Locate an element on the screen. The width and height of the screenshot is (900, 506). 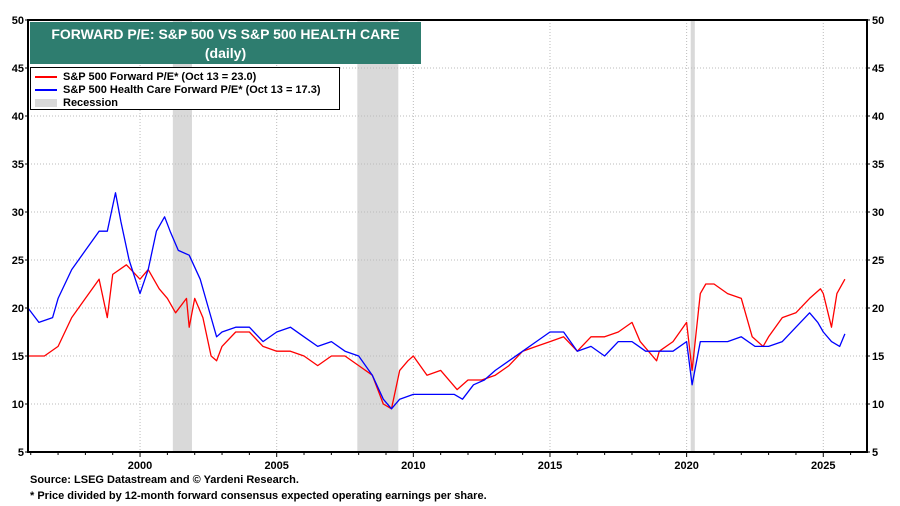
y-tick-label-right: 20 is located at coordinates (878, 309).